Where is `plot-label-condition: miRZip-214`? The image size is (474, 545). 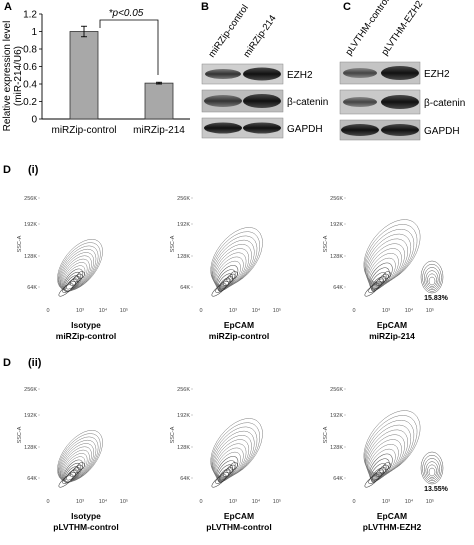 plot-label-condition: miRZip-214 is located at coordinates (392, 336).